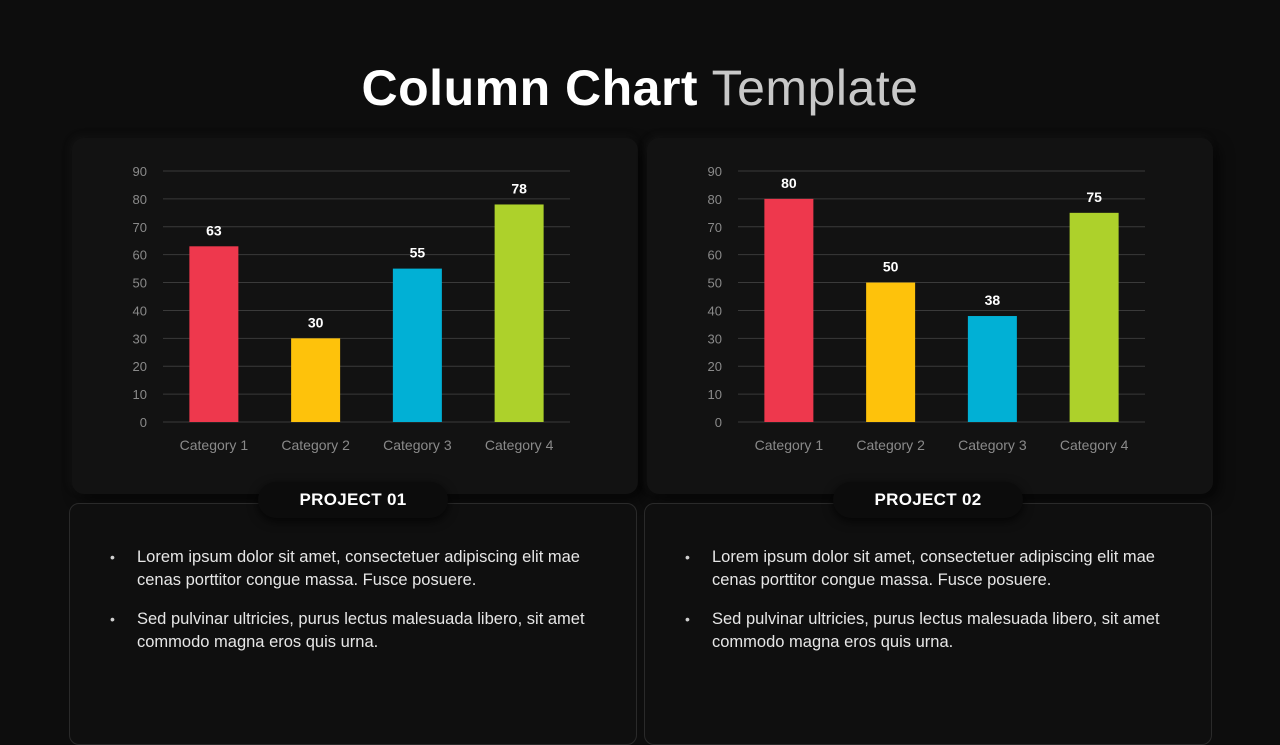  Describe the element at coordinates (316, 322) in the screenshot. I see `data-label: 30` at that location.